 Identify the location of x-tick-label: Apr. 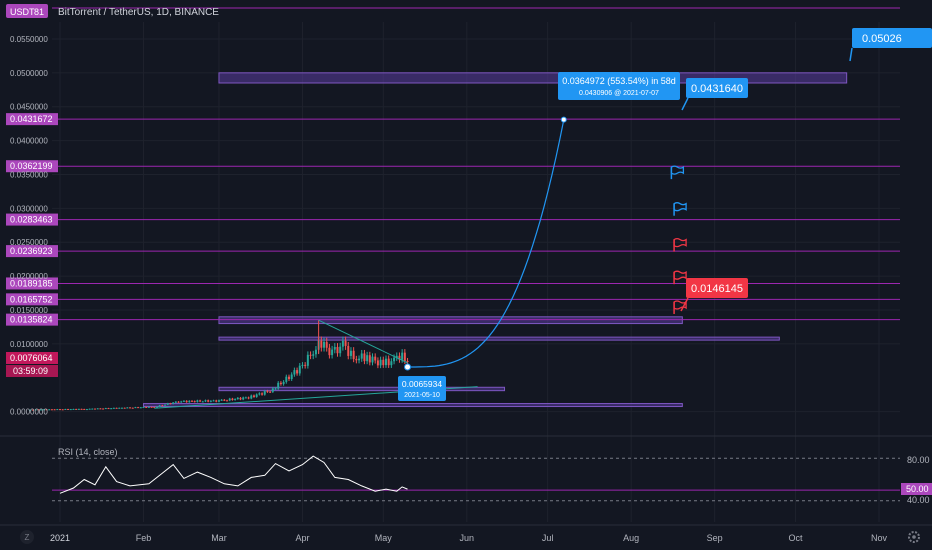
(302, 538).